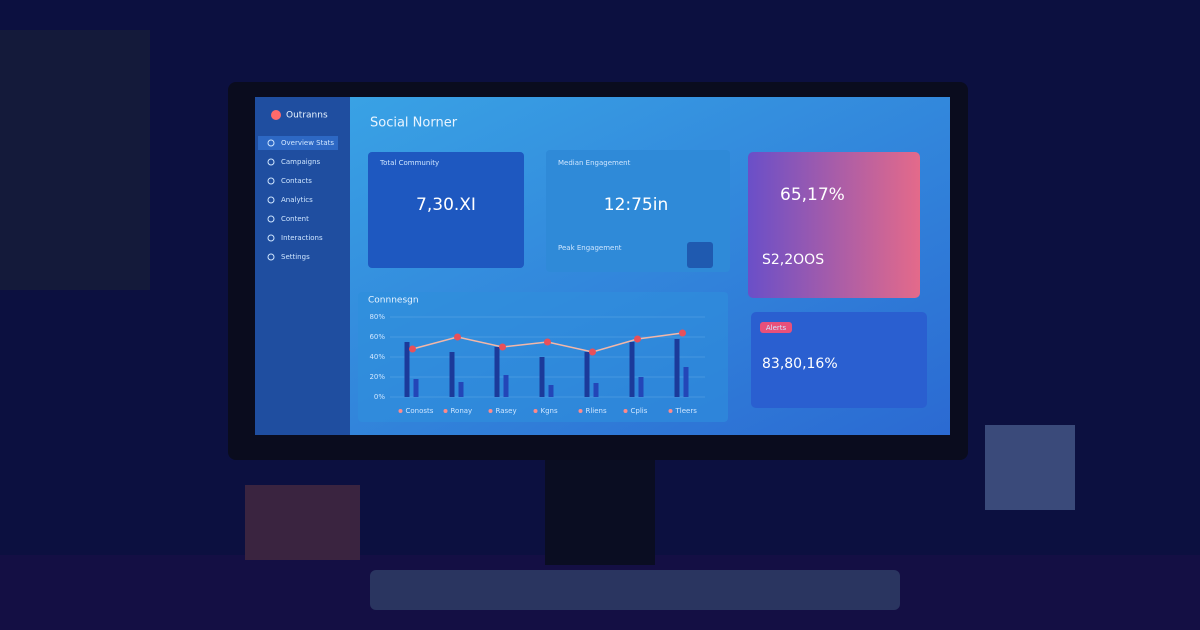  What do you see at coordinates (793, 260) in the screenshot?
I see `card-value: S2,2OOS` at bounding box center [793, 260].